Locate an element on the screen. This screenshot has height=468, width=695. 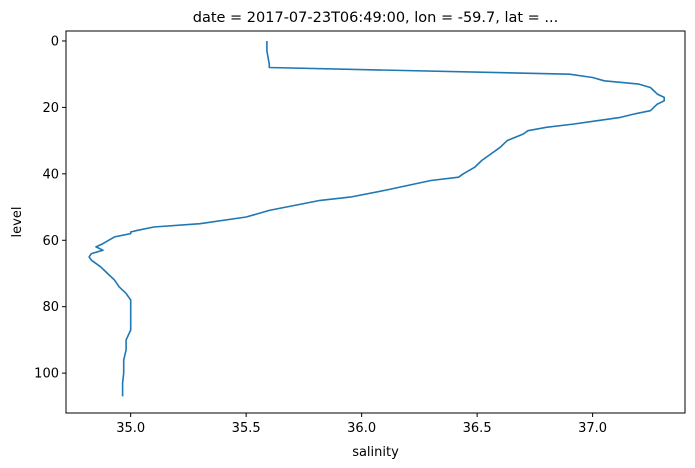
y-tick-label: 100 is located at coordinates (46, 374).